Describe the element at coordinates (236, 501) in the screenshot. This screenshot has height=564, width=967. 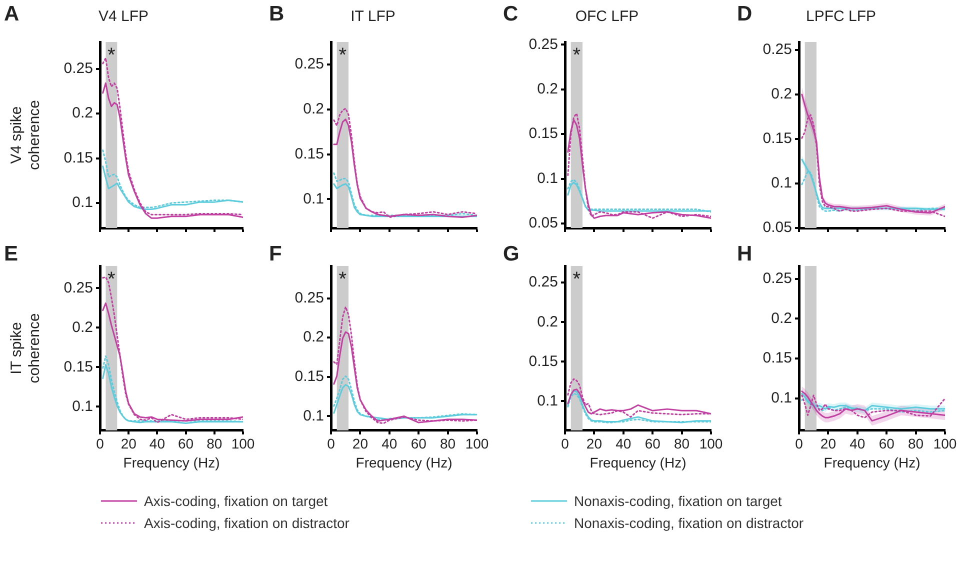
I see `legend-label: Axis-coding, fixation on target` at that location.